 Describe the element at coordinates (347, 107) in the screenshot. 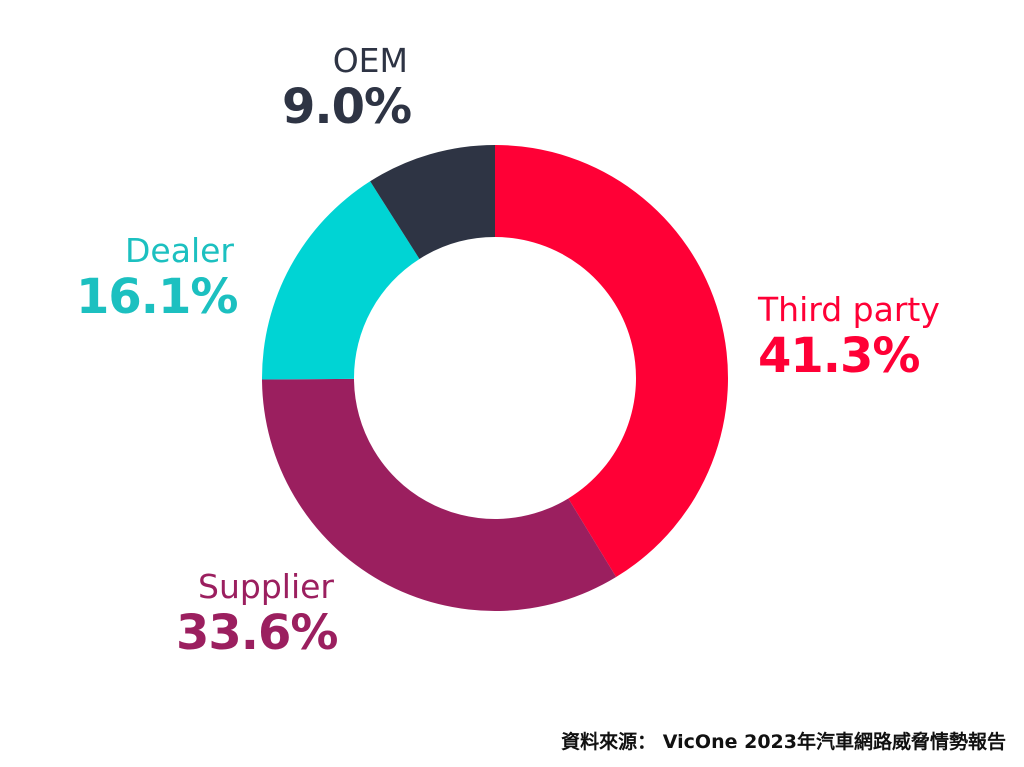

I see `label-oem-value: 9.0%` at that location.